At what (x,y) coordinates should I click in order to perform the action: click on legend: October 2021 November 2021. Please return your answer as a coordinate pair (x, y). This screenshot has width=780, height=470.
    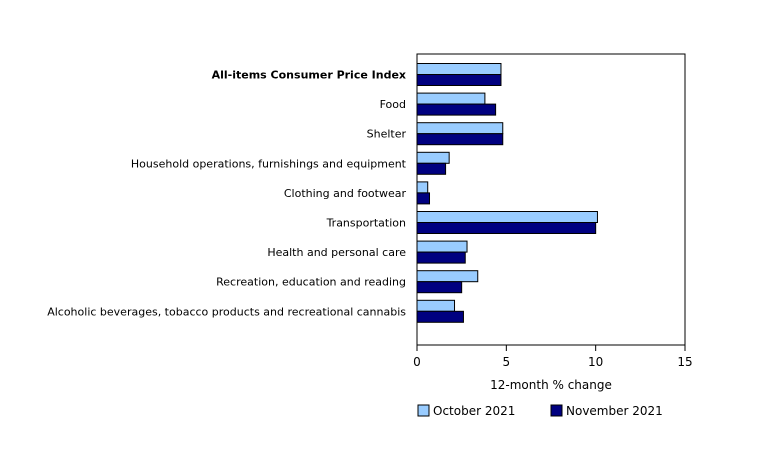
    Looking at the image, I should click on (540, 411).